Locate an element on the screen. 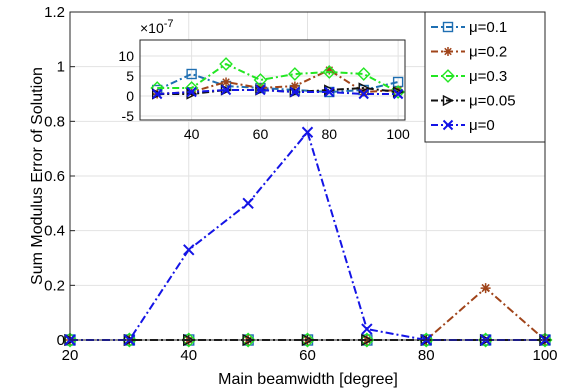 This screenshot has width=570, height=390. y-tick-label: 0.2 is located at coordinates (54, 285).